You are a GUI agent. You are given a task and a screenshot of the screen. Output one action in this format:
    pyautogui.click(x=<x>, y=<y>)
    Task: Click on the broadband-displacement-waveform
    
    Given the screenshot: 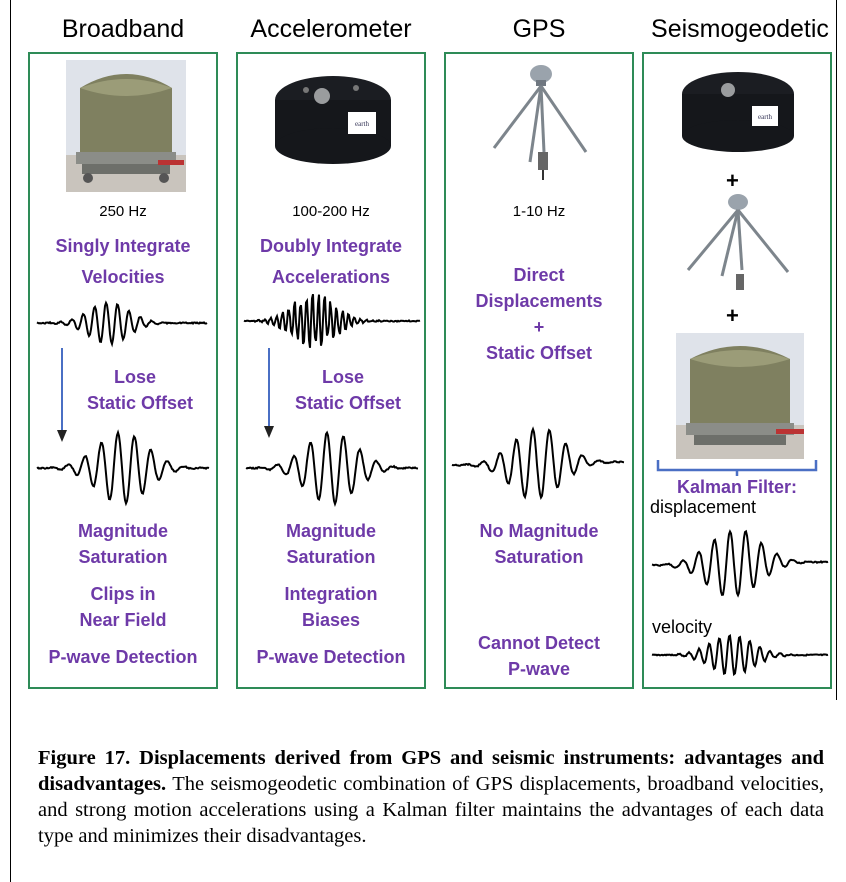 What is the action you would take?
    pyautogui.click(x=123, y=468)
    